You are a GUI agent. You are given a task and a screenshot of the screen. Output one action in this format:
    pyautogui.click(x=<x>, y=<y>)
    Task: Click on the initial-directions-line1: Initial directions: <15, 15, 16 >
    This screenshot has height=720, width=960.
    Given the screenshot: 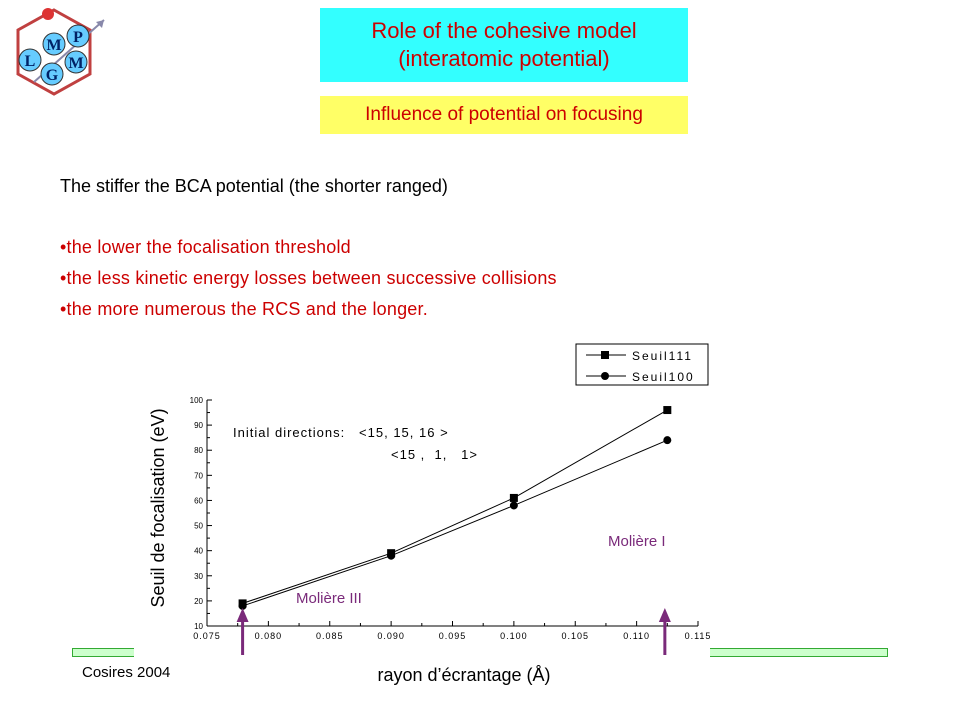 What is the action you would take?
    pyautogui.click(x=341, y=432)
    